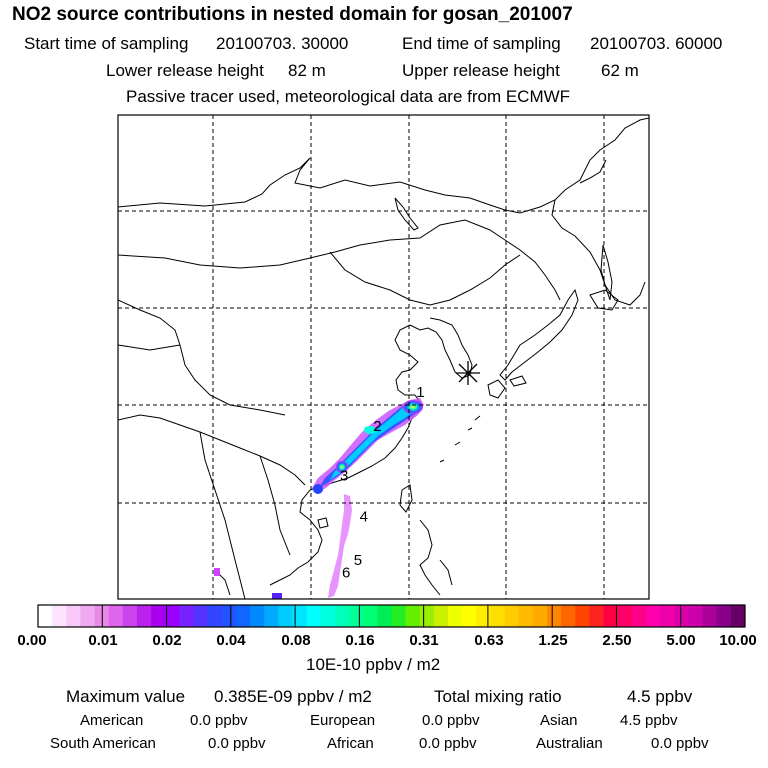 This screenshot has width=768, height=768. Describe the element at coordinates (660, 696) in the screenshot. I see `total-mixing-value: 4.5 ppbv` at that location.